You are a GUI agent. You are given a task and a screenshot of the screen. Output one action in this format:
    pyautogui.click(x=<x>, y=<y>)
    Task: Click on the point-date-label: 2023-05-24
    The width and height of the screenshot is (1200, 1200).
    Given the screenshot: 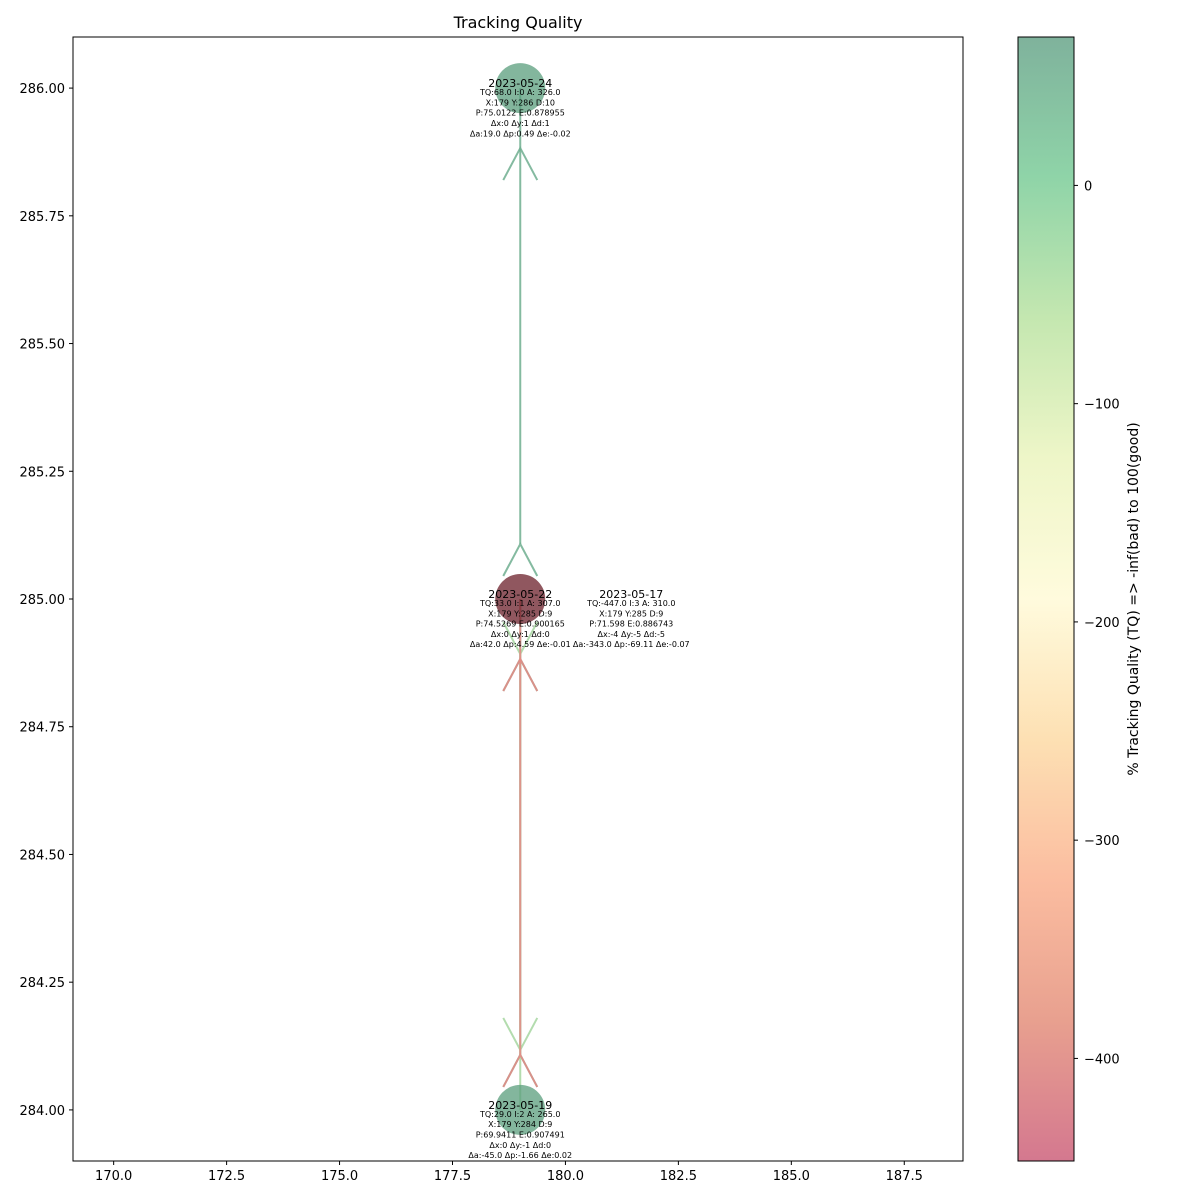 What is the action you would take?
    pyautogui.click(x=520, y=83)
    